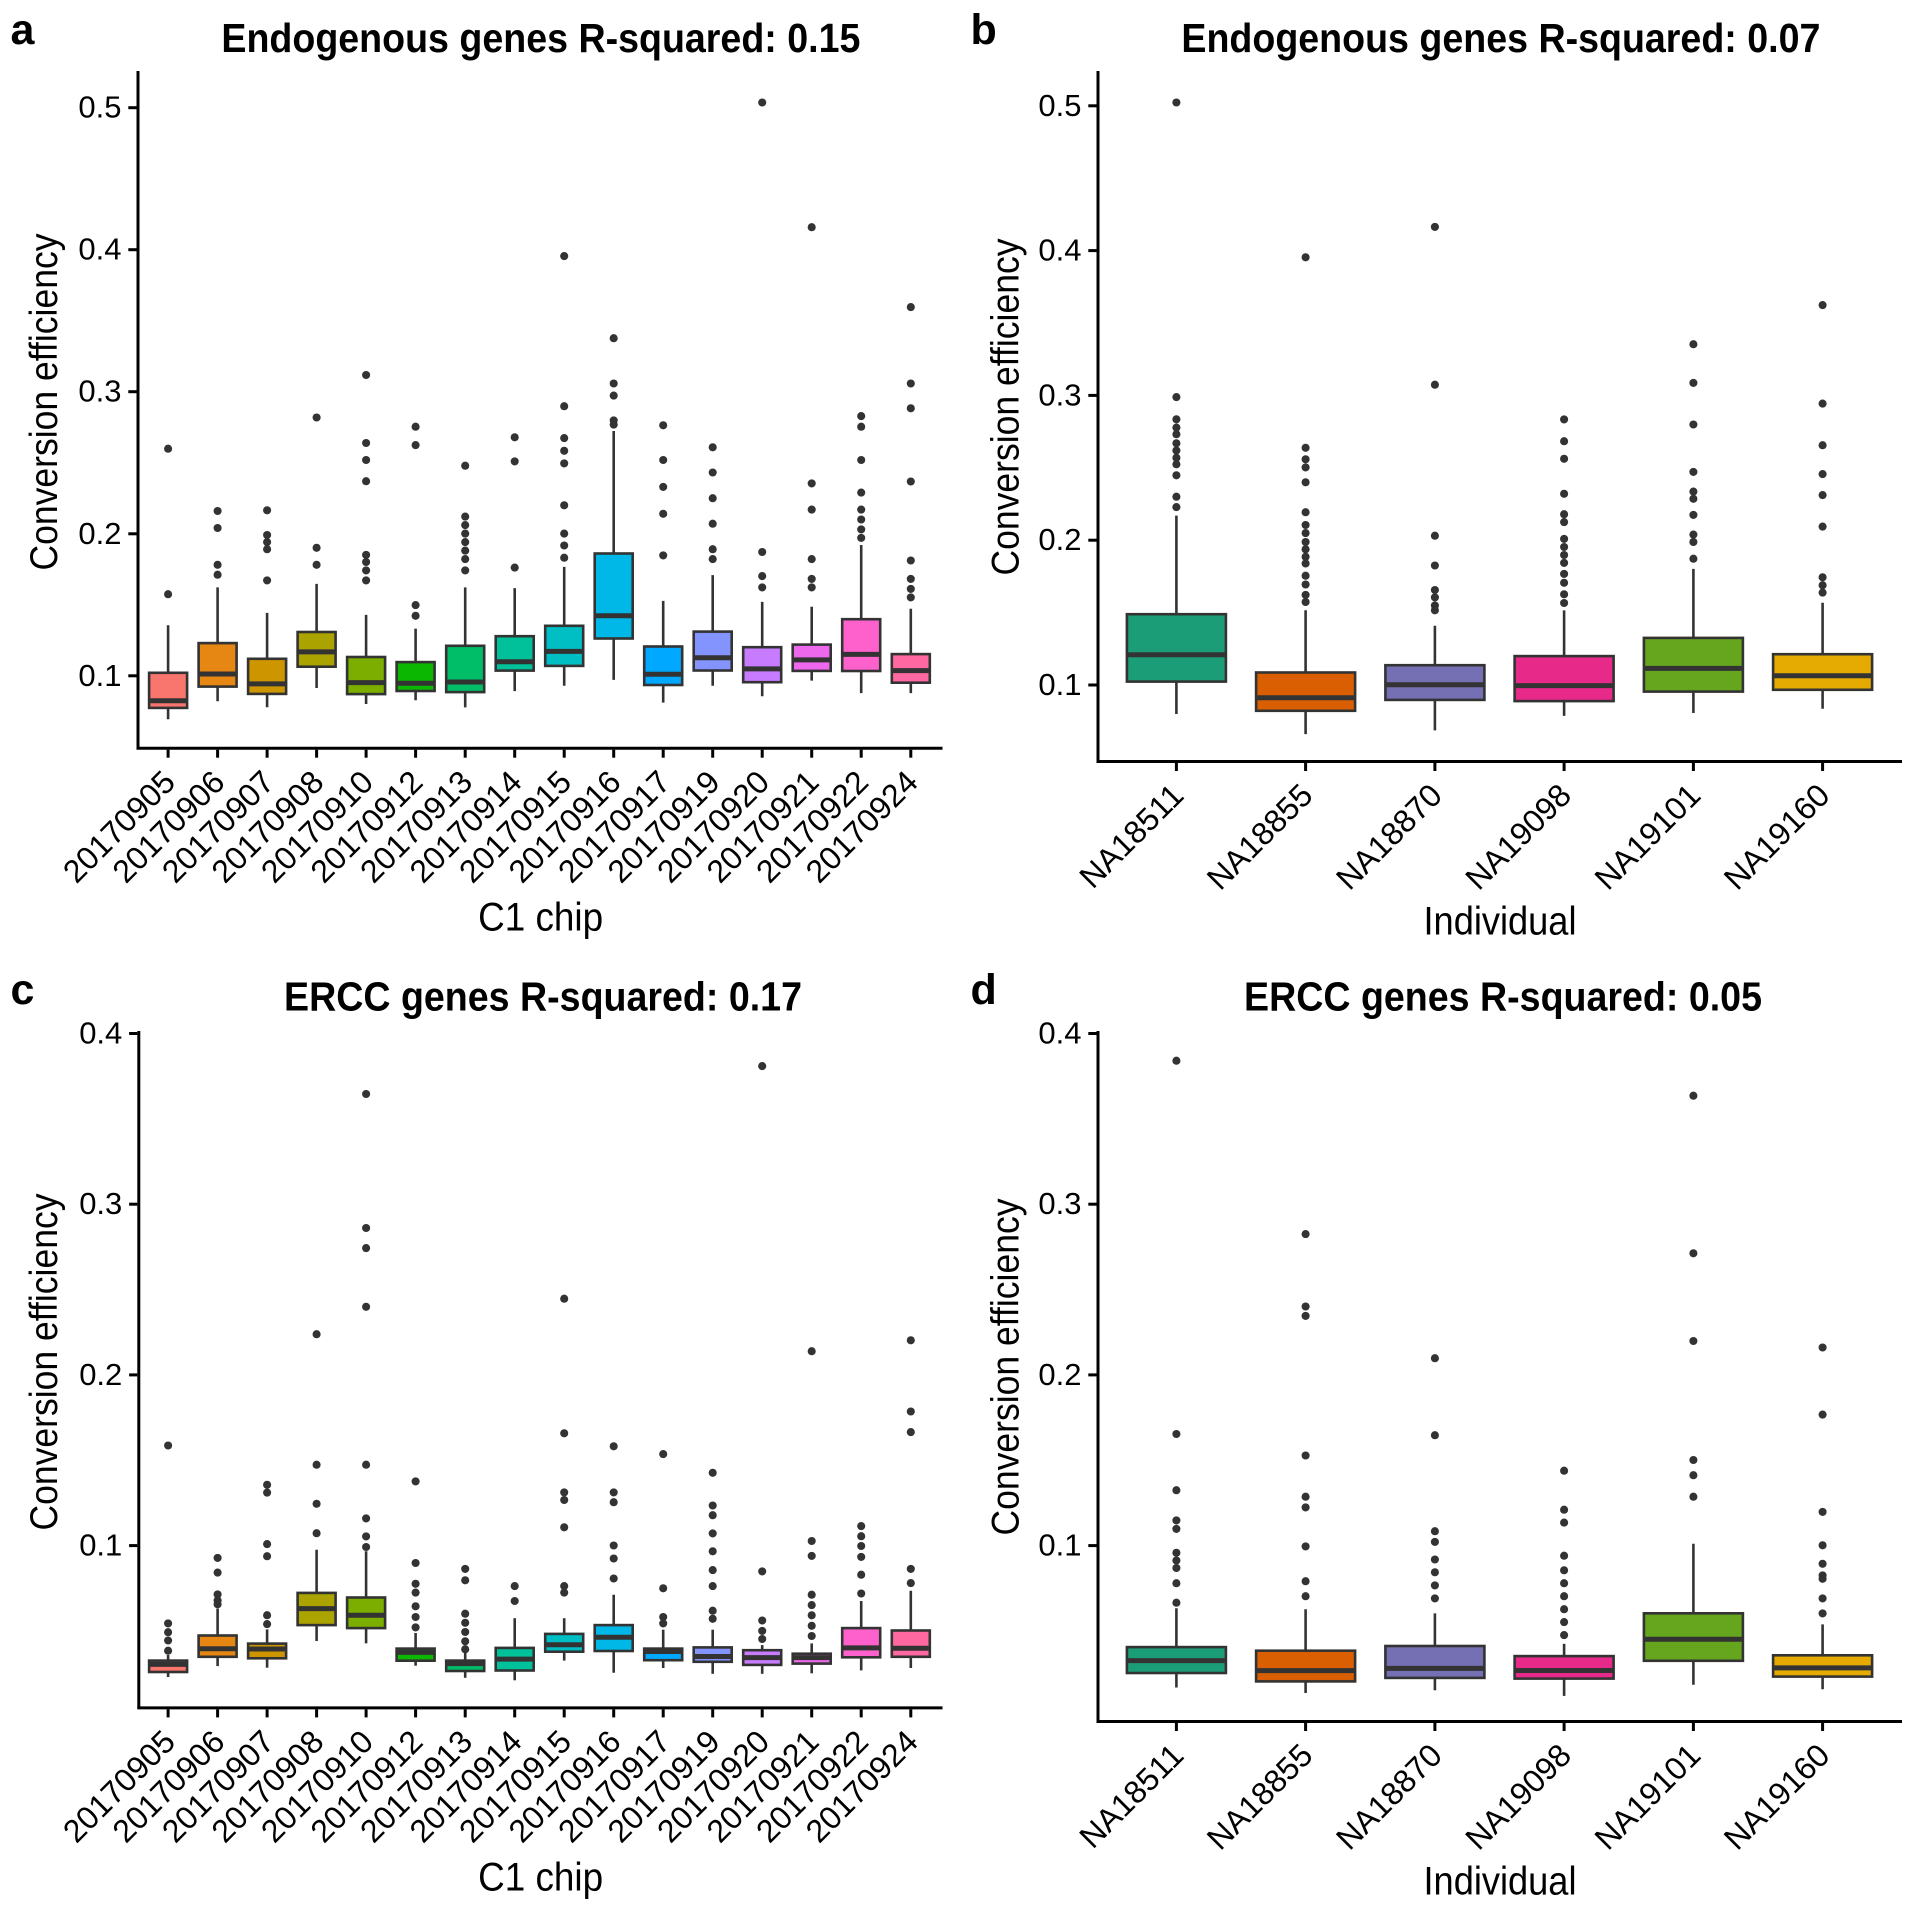  What do you see at coordinates (23, 990) in the screenshot?
I see `svg-text: c` at bounding box center [23, 990].